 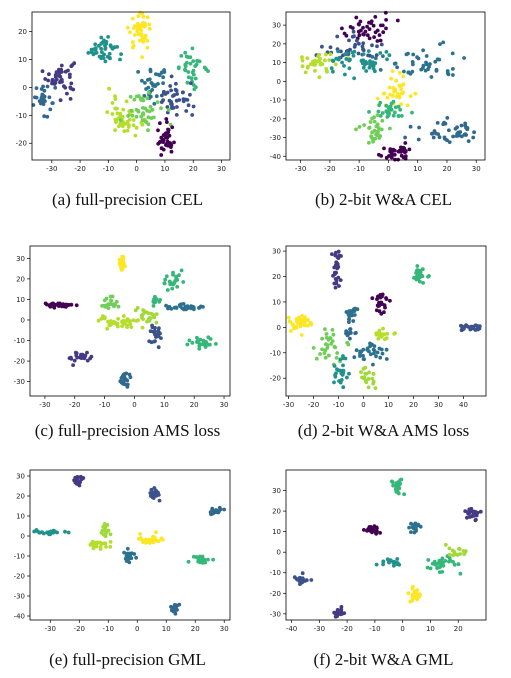 I want to click on x-tick: 20, so click(x=193, y=166).